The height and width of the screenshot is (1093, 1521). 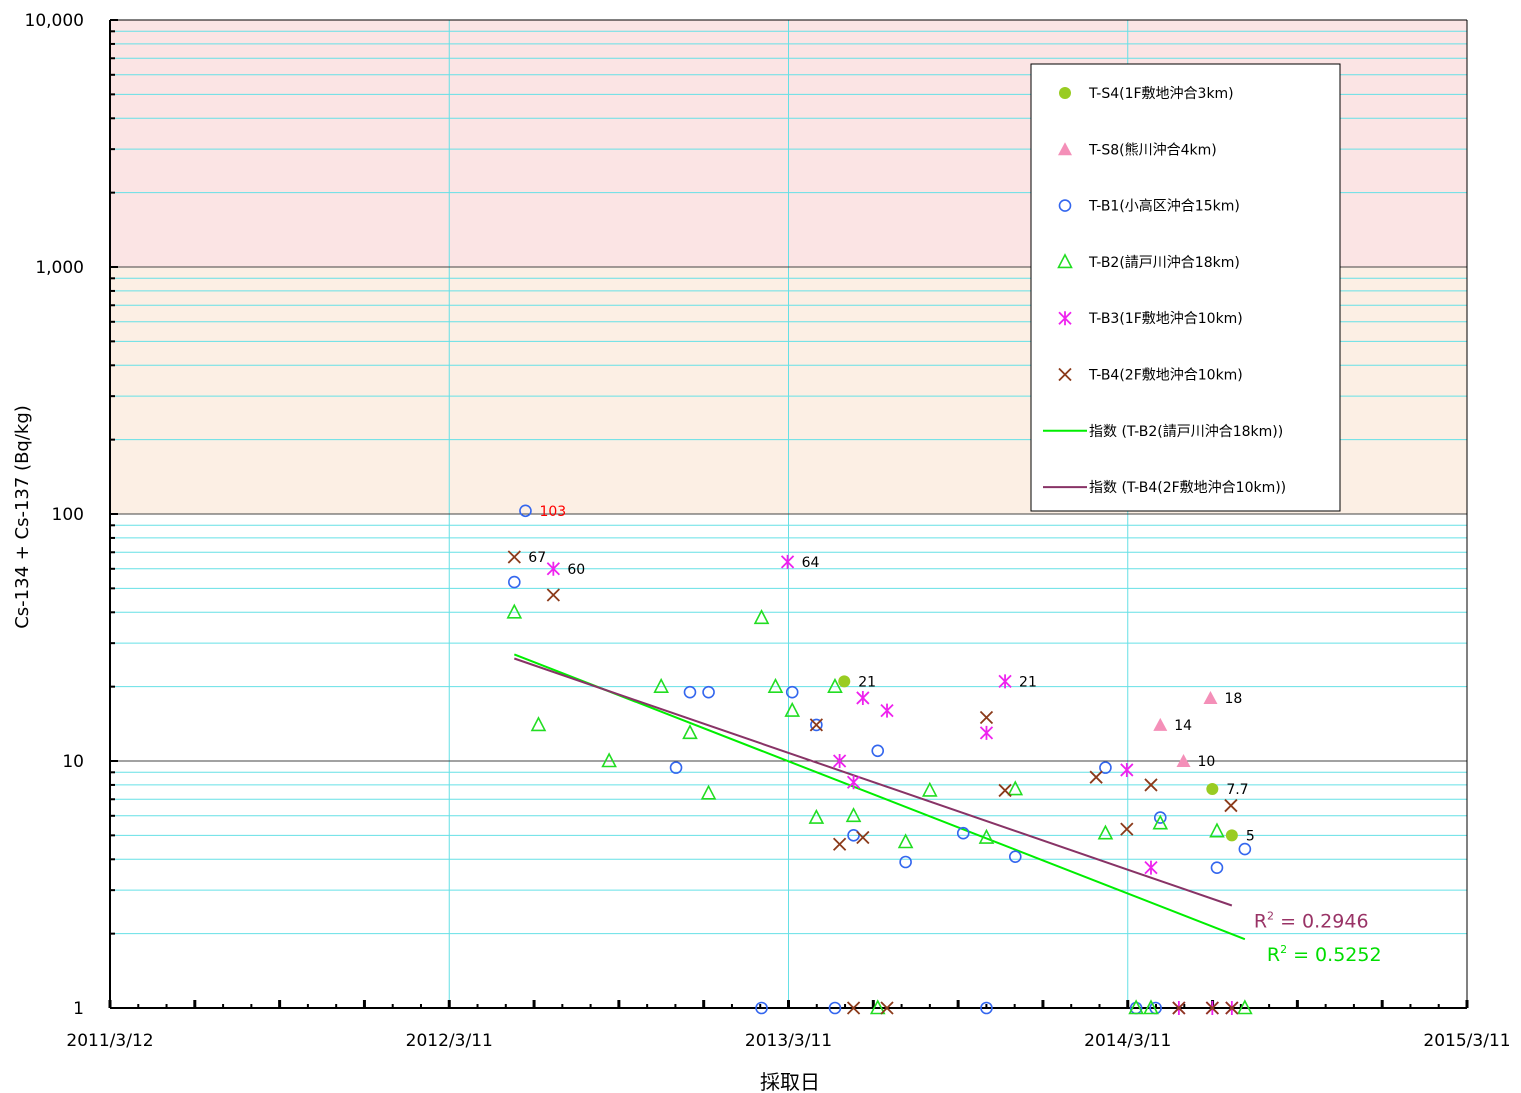 What do you see at coordinates (1164, 263) in the screenshot?
I see `legend-label: T-B2(請戸川沖合18km)` at bounding box center [1164, 263].